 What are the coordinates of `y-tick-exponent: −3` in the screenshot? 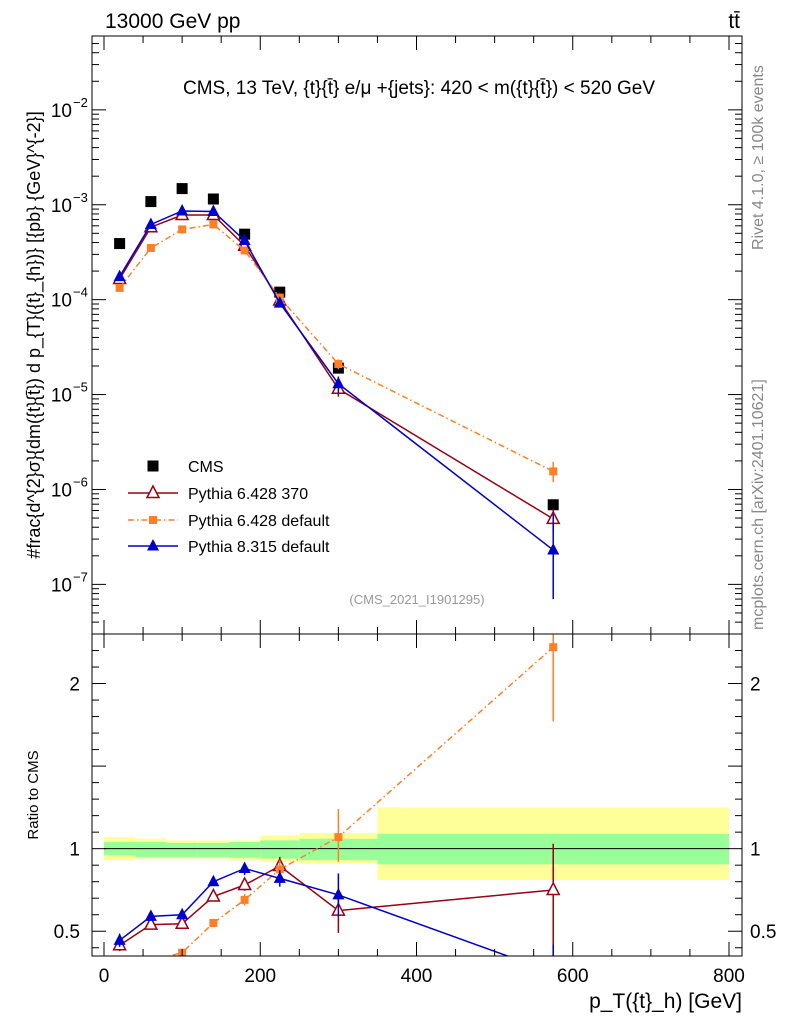 It's located at (80, 197).